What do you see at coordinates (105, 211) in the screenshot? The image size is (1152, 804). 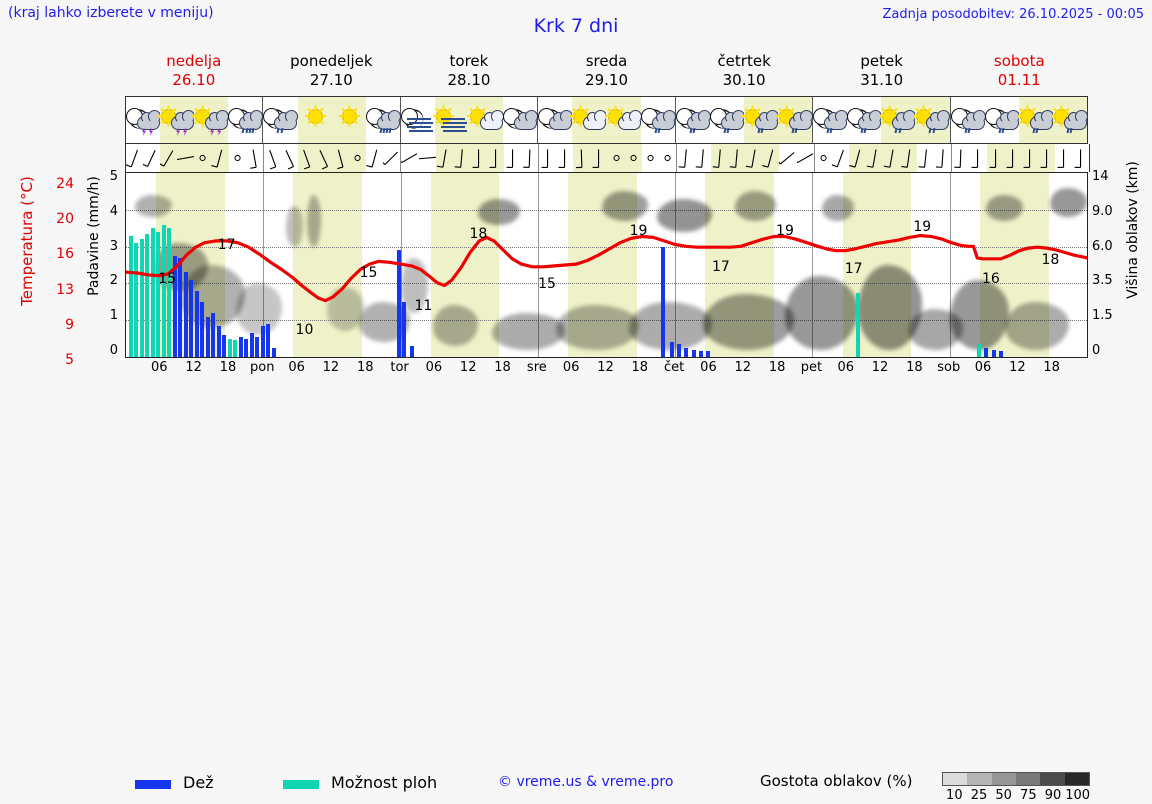 I see `precip-tick-1: 4` at bounding box center [105, 211].